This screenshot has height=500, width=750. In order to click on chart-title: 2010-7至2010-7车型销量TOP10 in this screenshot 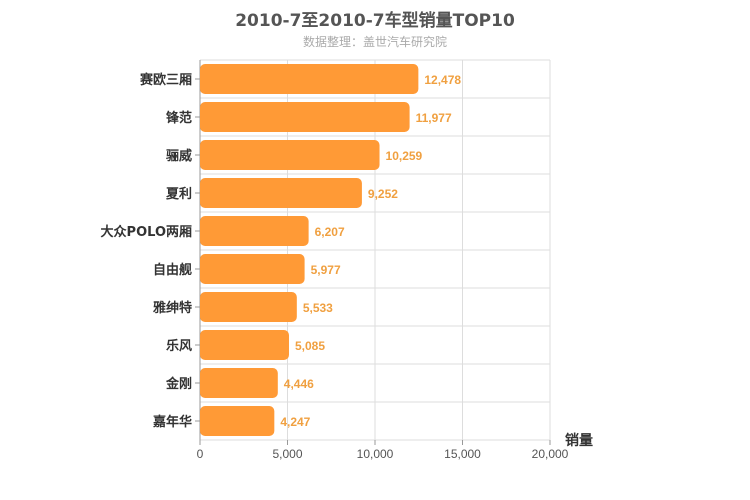, I will do `click(375, 21)`.